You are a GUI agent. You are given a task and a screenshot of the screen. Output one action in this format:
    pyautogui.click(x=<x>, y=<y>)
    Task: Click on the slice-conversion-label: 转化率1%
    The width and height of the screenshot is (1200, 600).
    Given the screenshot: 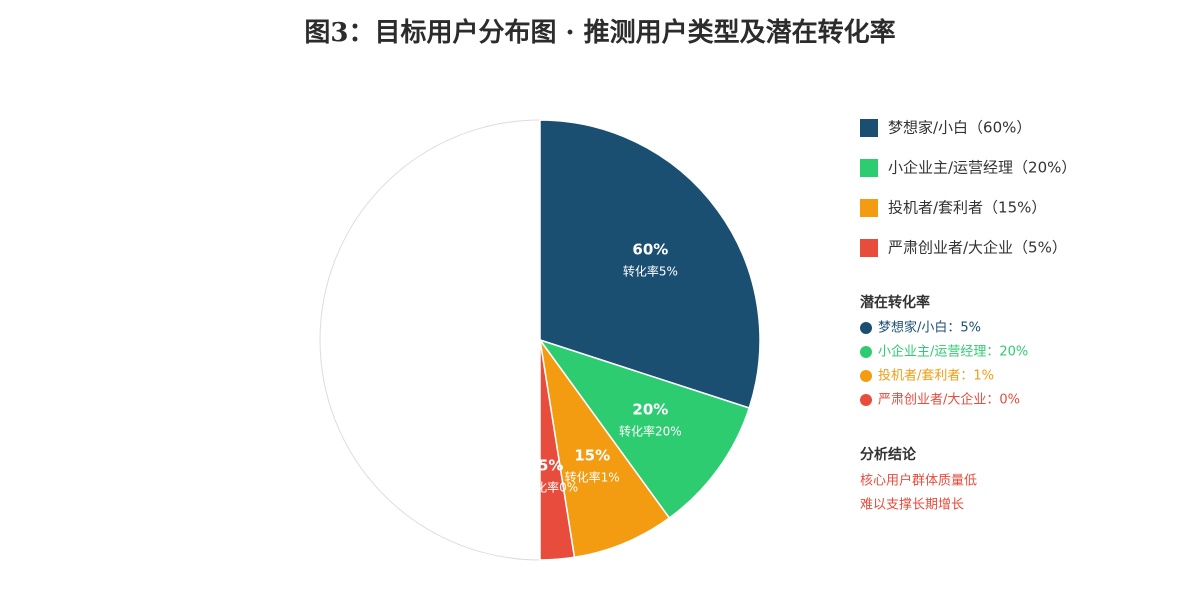 What is the action you would take?
    pyautogui.click(x=592, y=477)
    